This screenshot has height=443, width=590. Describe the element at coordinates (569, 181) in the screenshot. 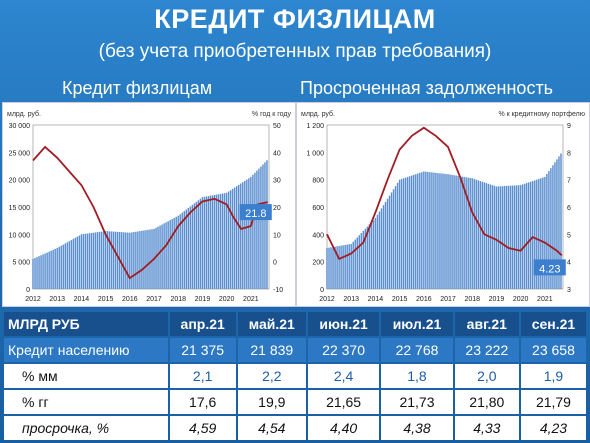

I see `y-right-tick-label: 7` at that location.